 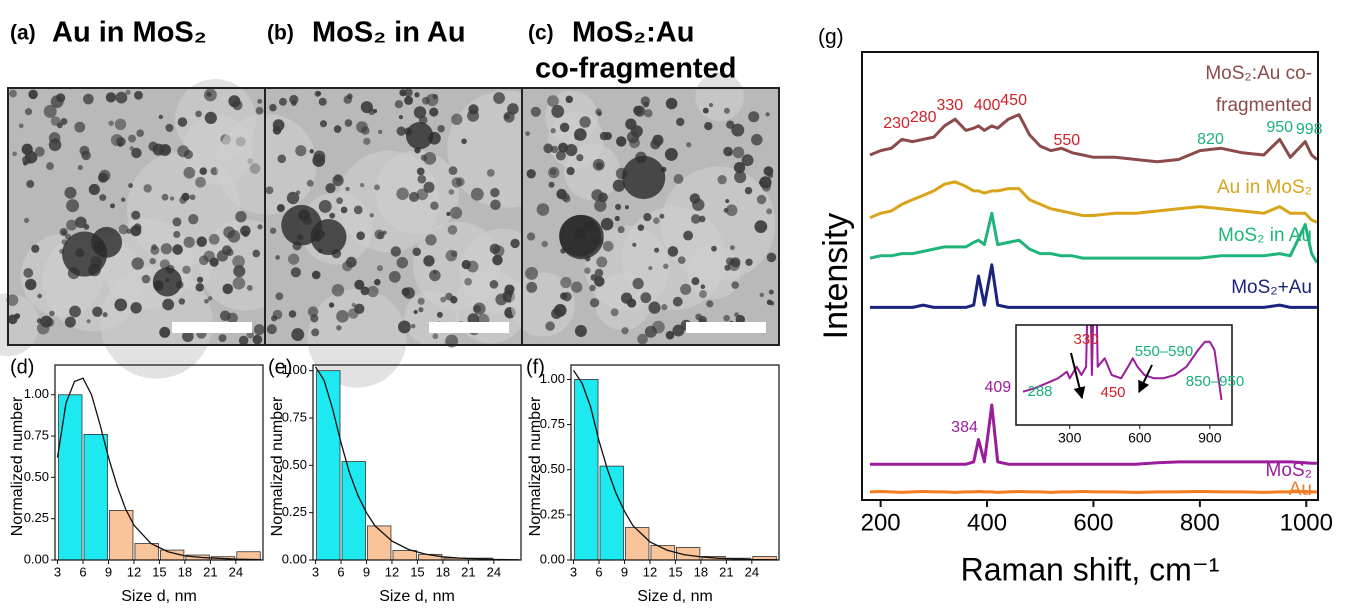 What do you see at coordinates (1078, 376) in the screenshot?
I see `arrow` at bounding box center [1078, 376].